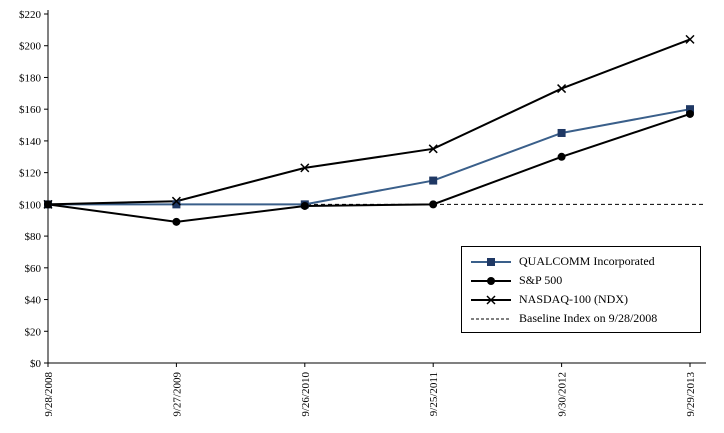 This screenshot has height=433, width=724. Describe the element at coordinates (33, 332) in the screenshot. I see `y-axis-label: $20` at that location.